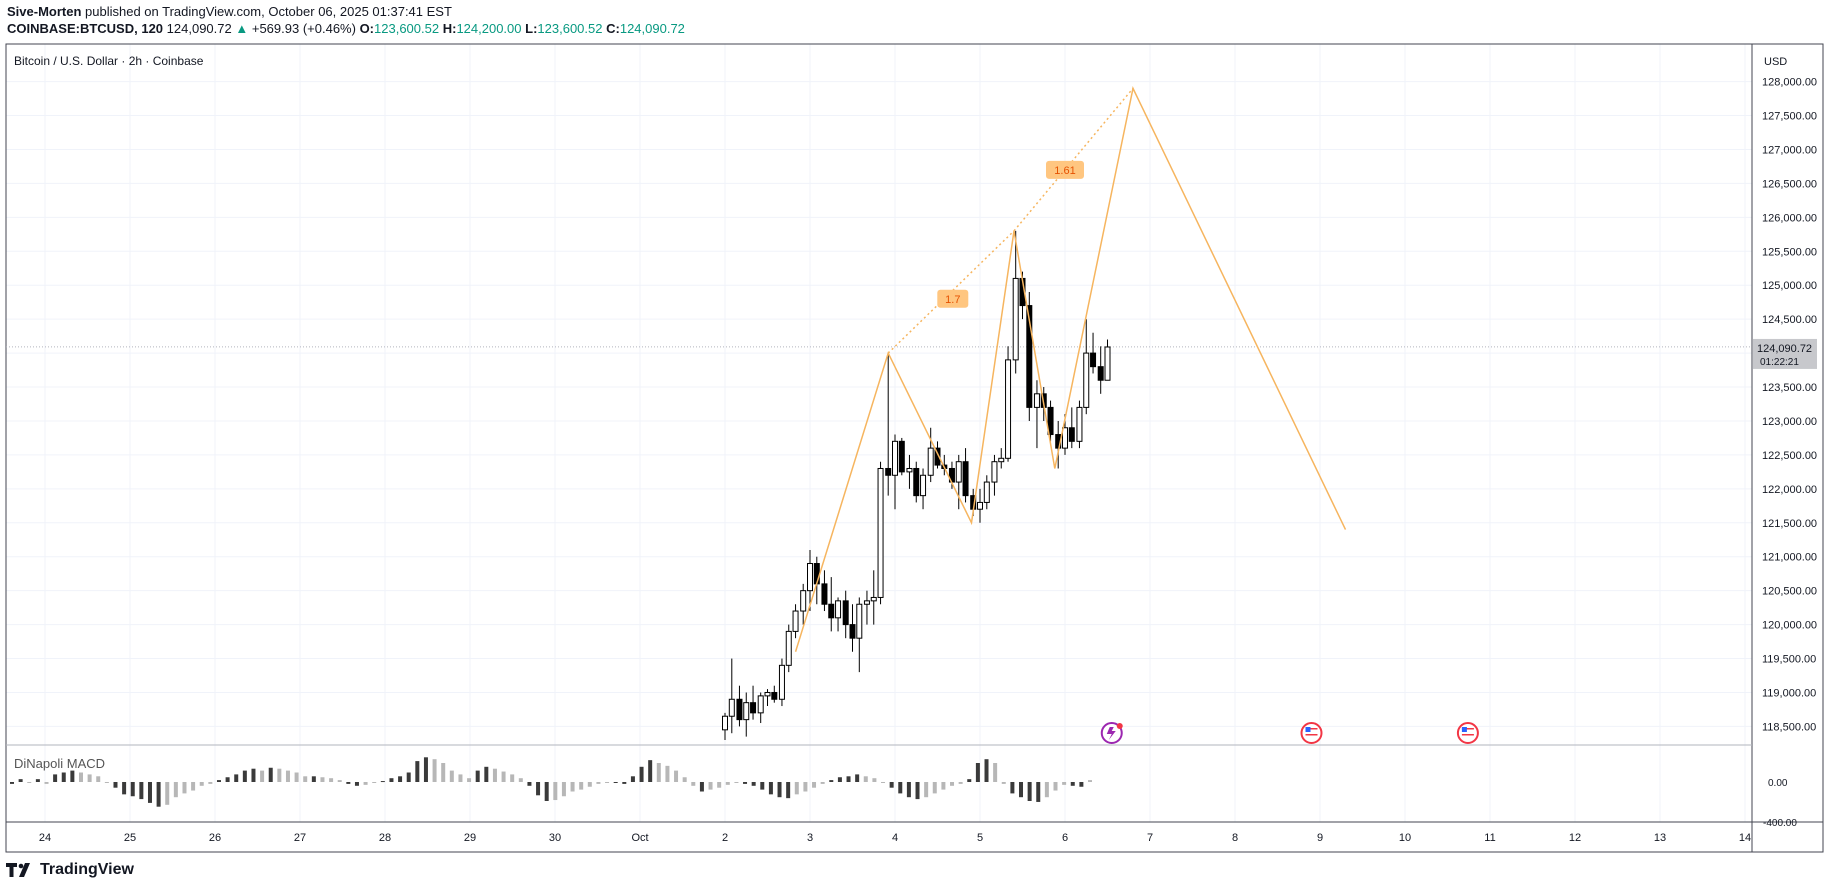 The width and height of the screenshot is (1829, 890). I want to click on time-tick-label: 4, so click(895, 838).